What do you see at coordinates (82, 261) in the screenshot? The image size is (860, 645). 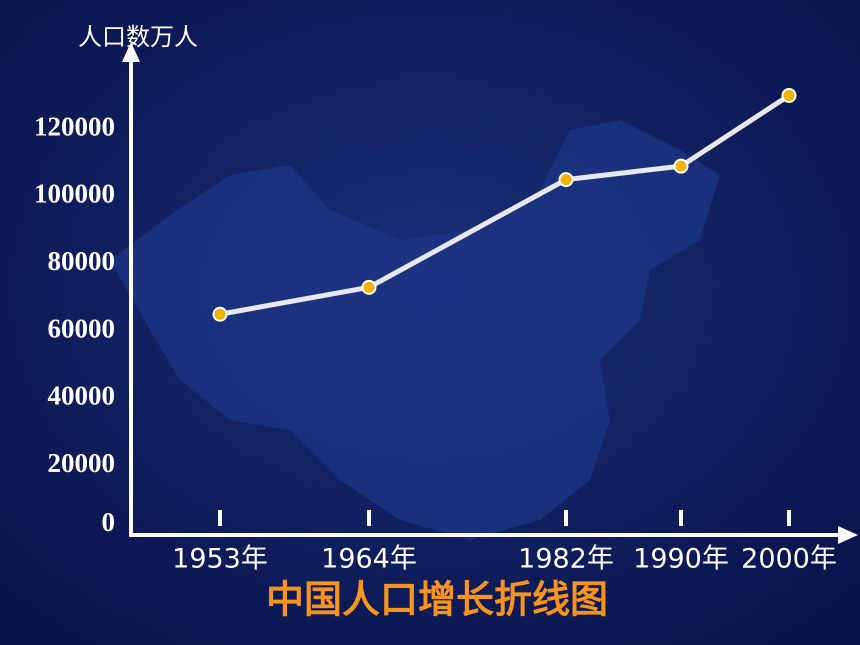 I see `y-tick-label: 80000` at bounding box center [82, 261].